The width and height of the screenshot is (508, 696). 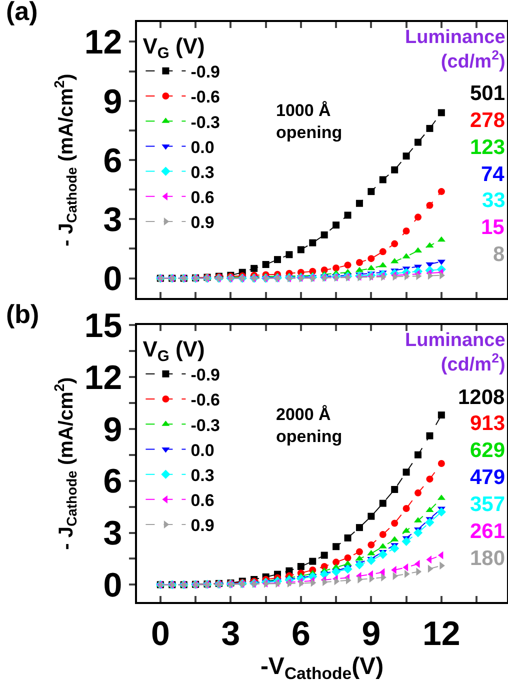 What do you see at coordinates (371, 633) in the screenshot?
I see `x-tick-label: 9` at bounding box center [371, 633].